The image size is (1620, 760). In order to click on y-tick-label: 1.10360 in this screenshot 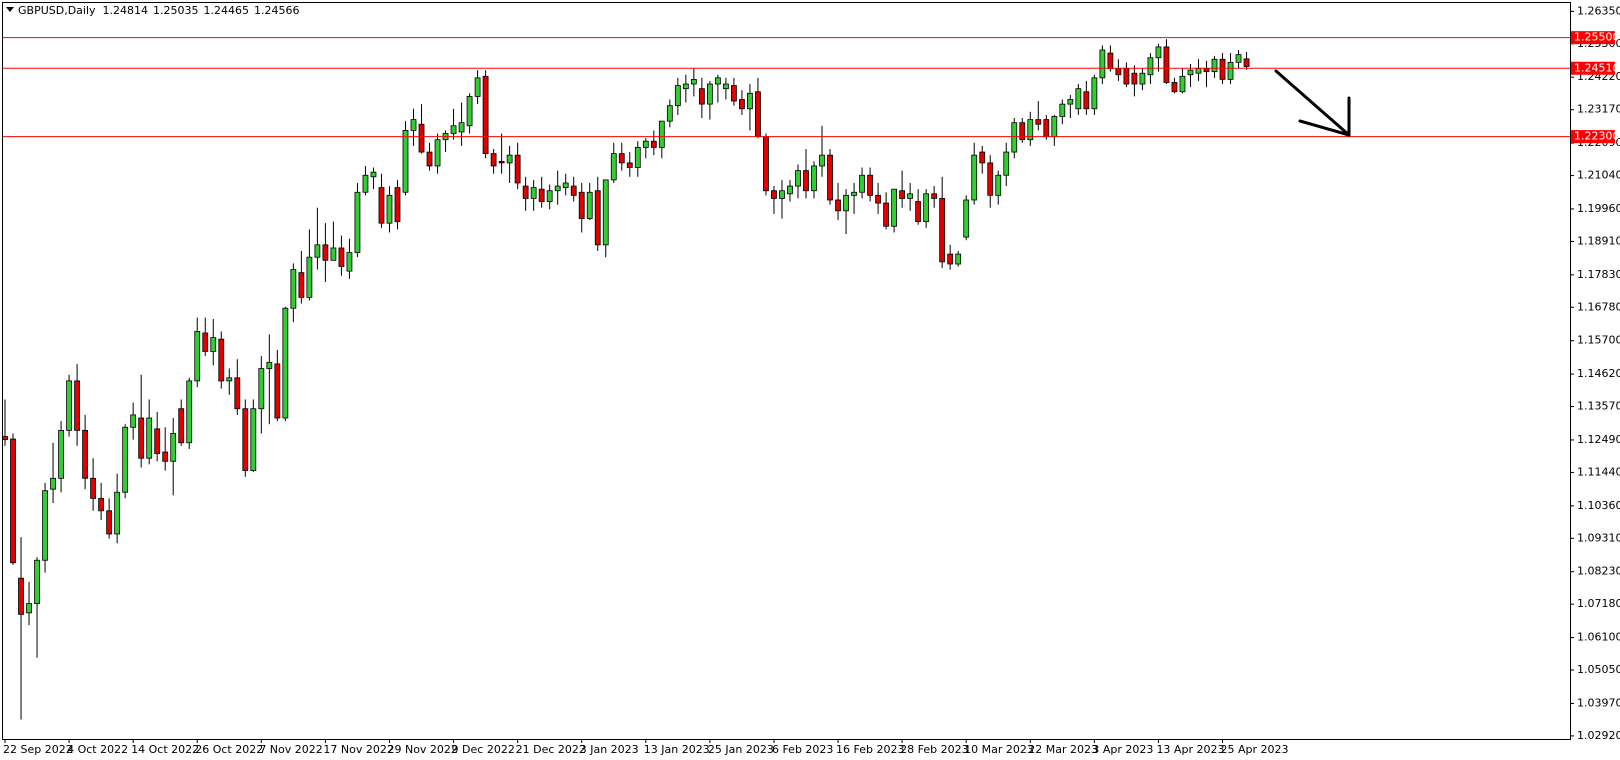, I will do `click(1598, 505)`.